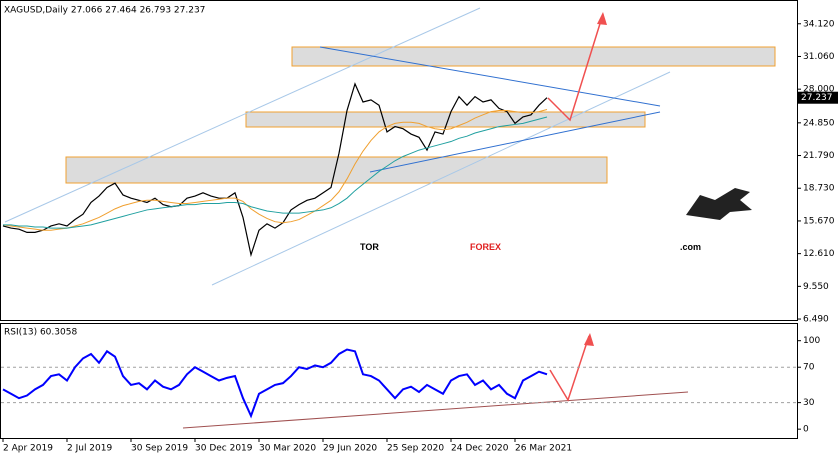 This screenshot has height=458, width=838. What do you see at coordinates (350, 449) in the screenshot?
I see `x-tick-label: 29 Jun 2020` at bounding box center [350, 449].